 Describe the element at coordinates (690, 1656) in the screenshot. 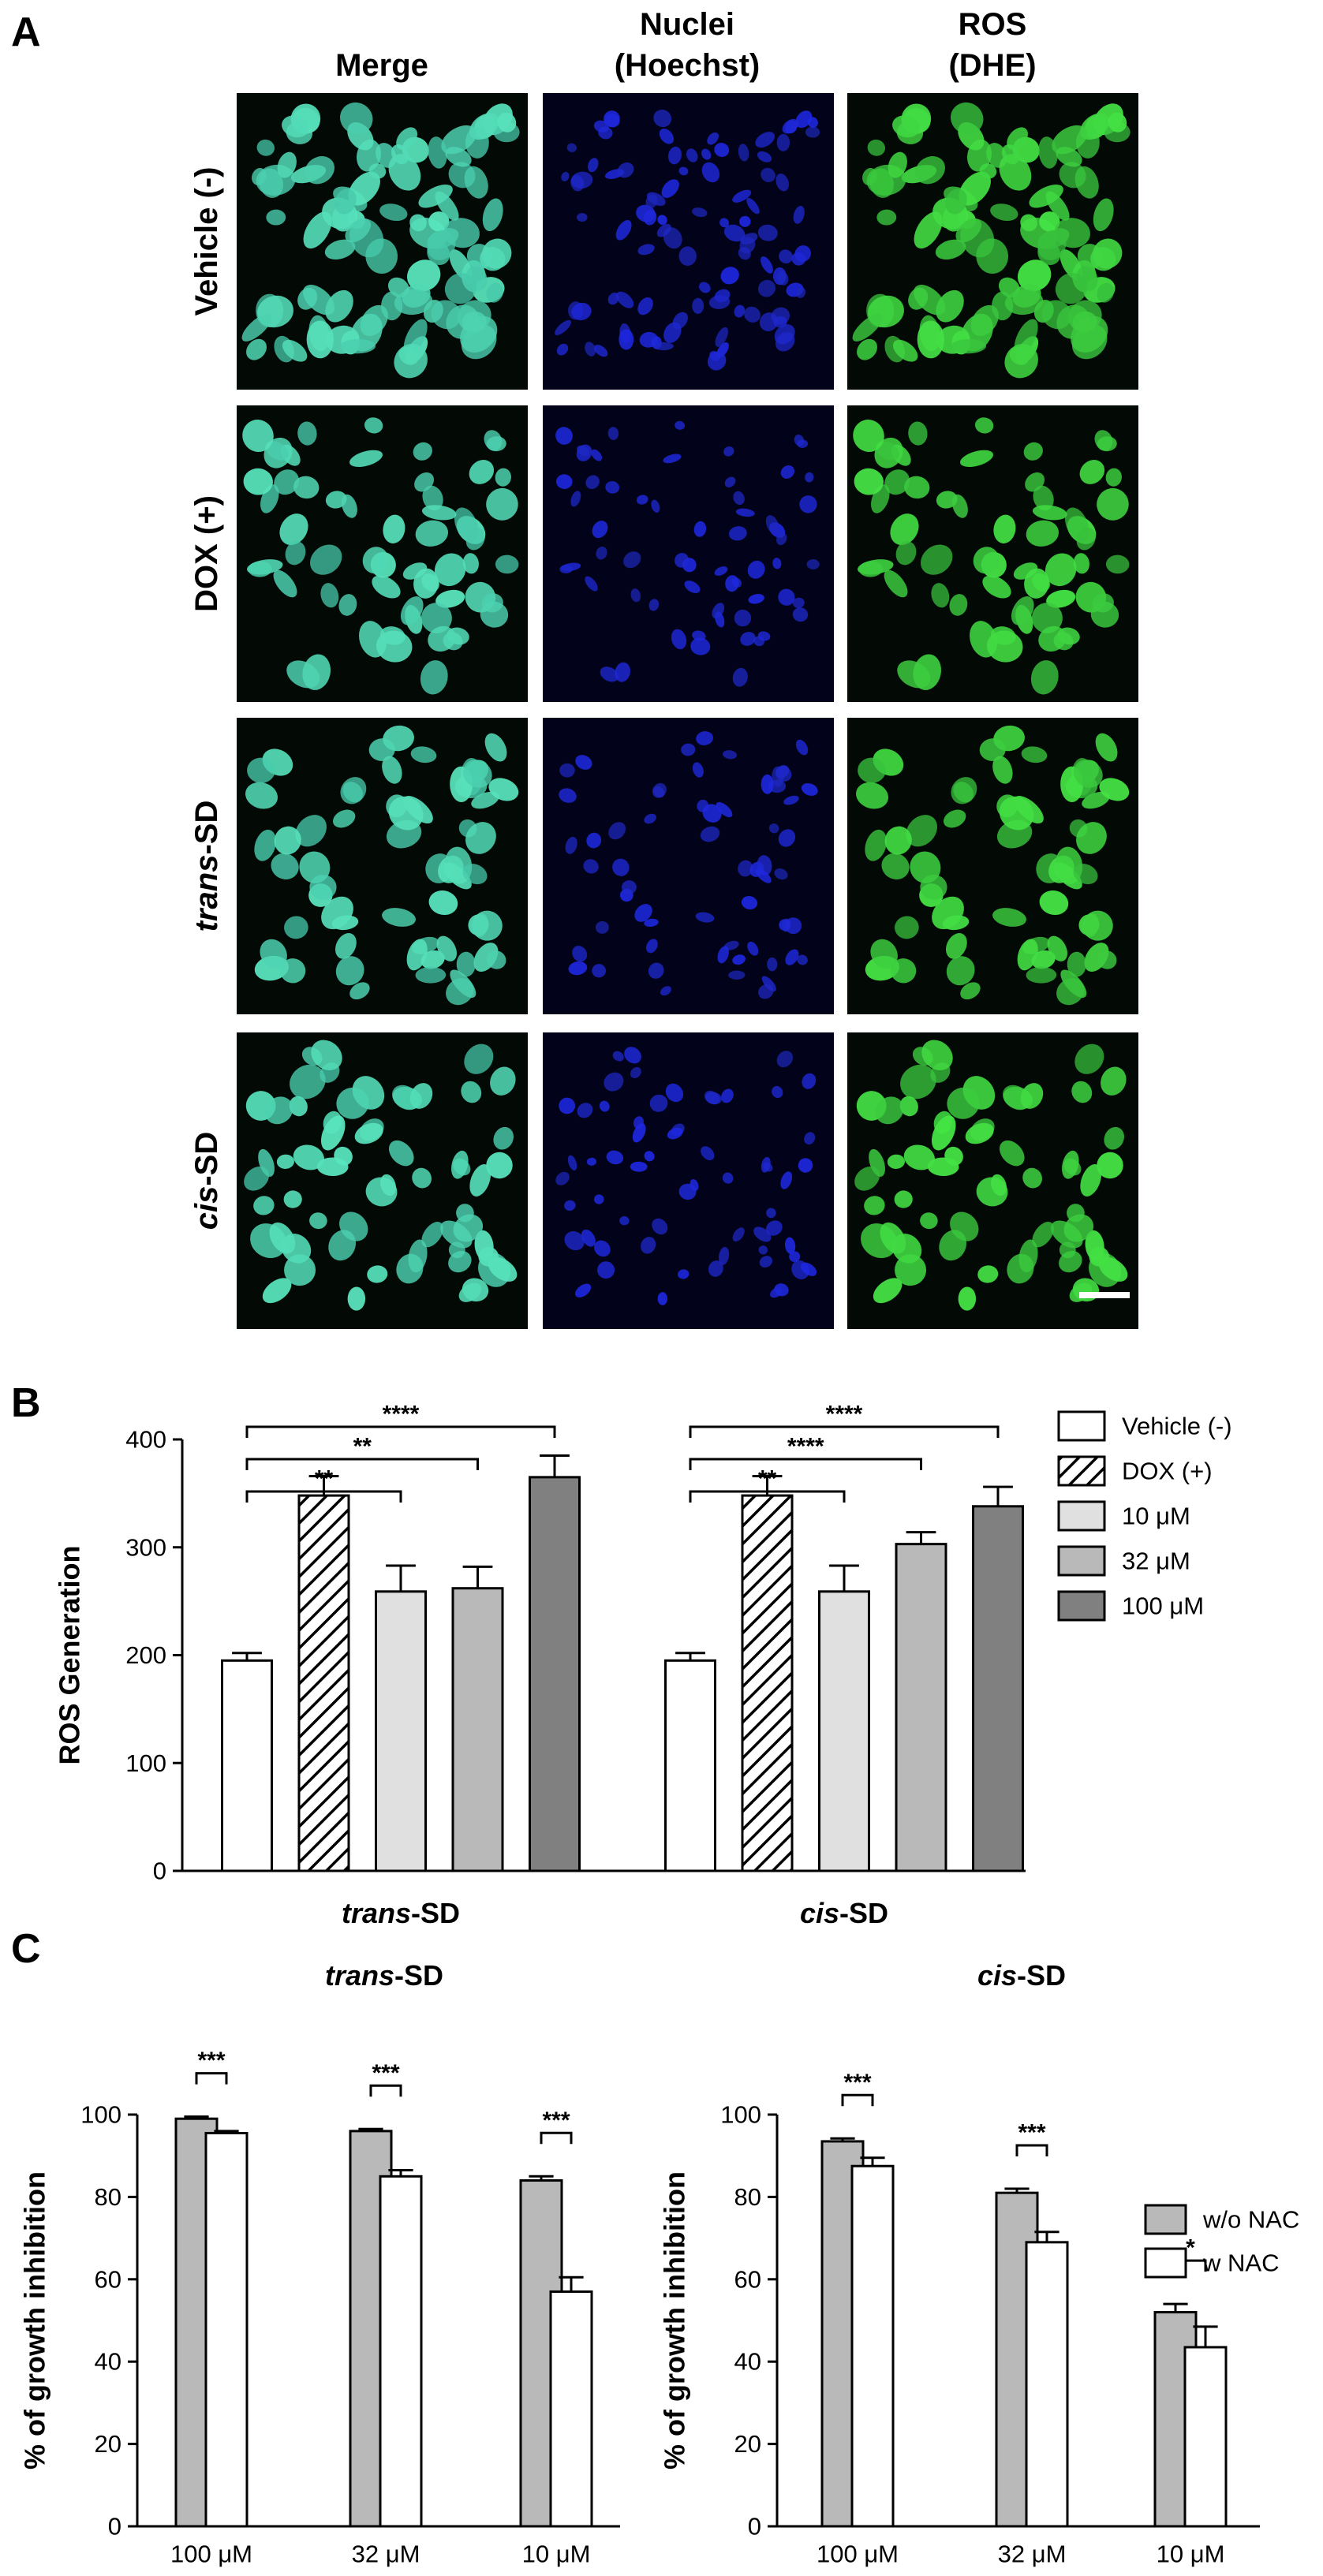

I see `error-bar` at that location.